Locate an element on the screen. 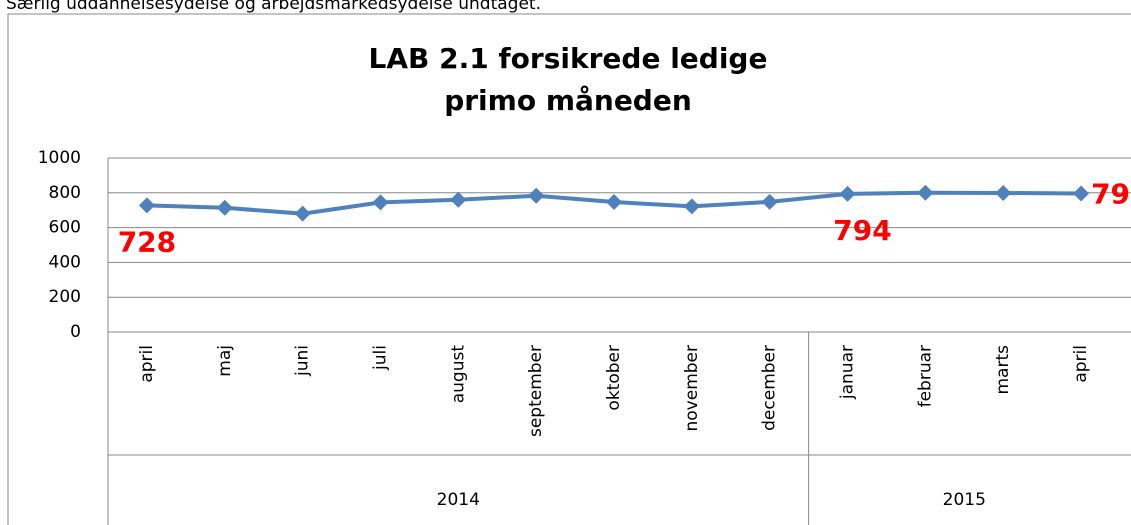  x-tick-label: juli is located at coordinates (380, 358).